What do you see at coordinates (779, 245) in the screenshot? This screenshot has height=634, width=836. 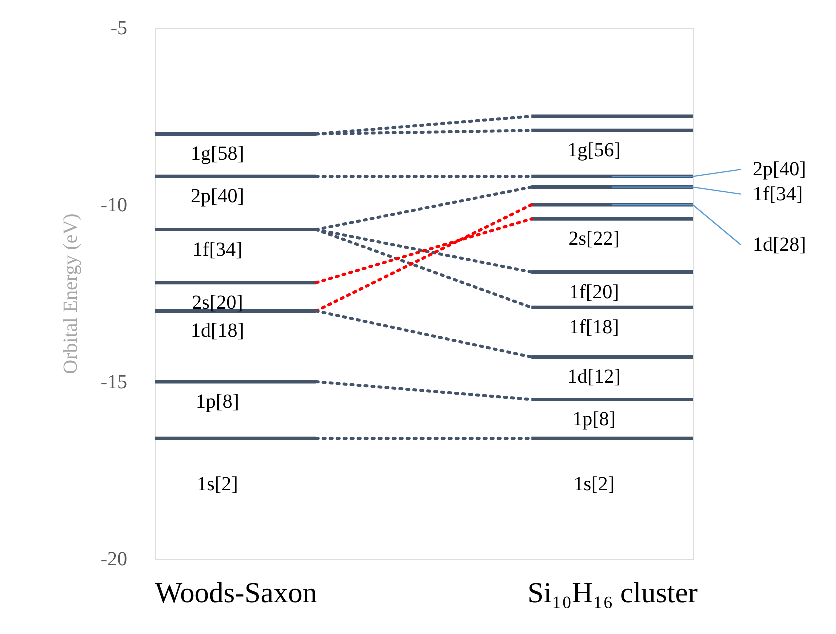 I see `annotation: 1d[28]` at bounding box center [779, 245].